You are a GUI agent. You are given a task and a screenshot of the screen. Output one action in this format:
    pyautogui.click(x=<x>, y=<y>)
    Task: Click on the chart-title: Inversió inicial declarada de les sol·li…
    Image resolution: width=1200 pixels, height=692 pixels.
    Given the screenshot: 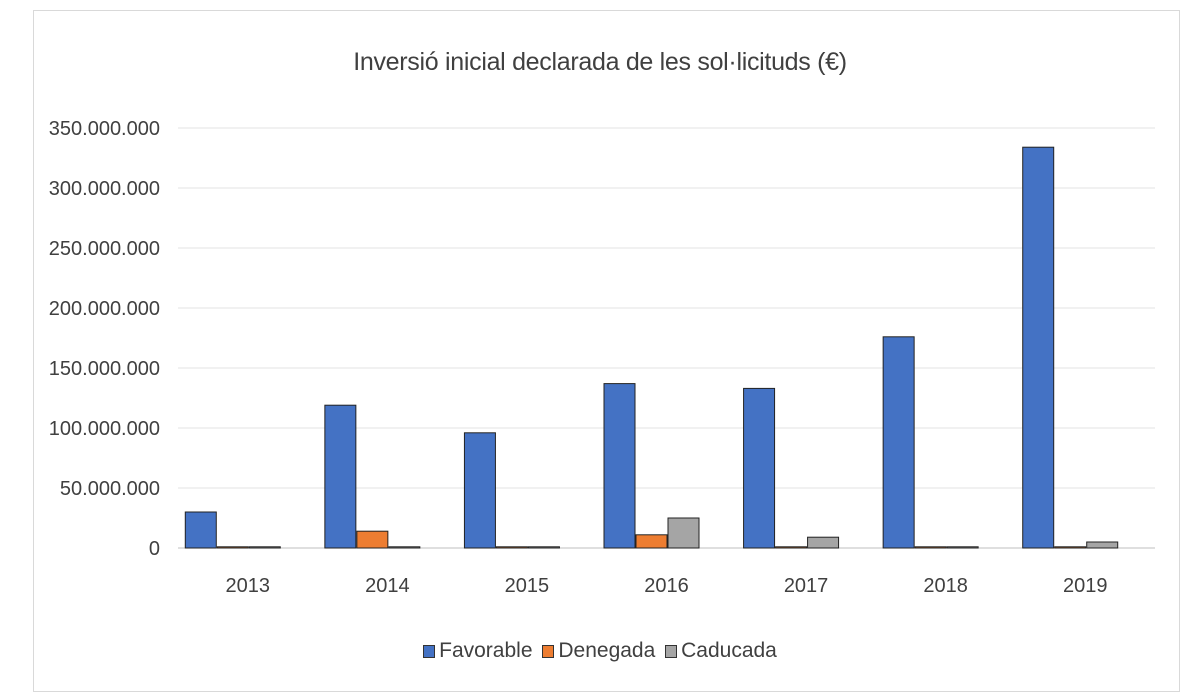 What is the action you would take?
    pyautogui.click(x=600, y=62)
    